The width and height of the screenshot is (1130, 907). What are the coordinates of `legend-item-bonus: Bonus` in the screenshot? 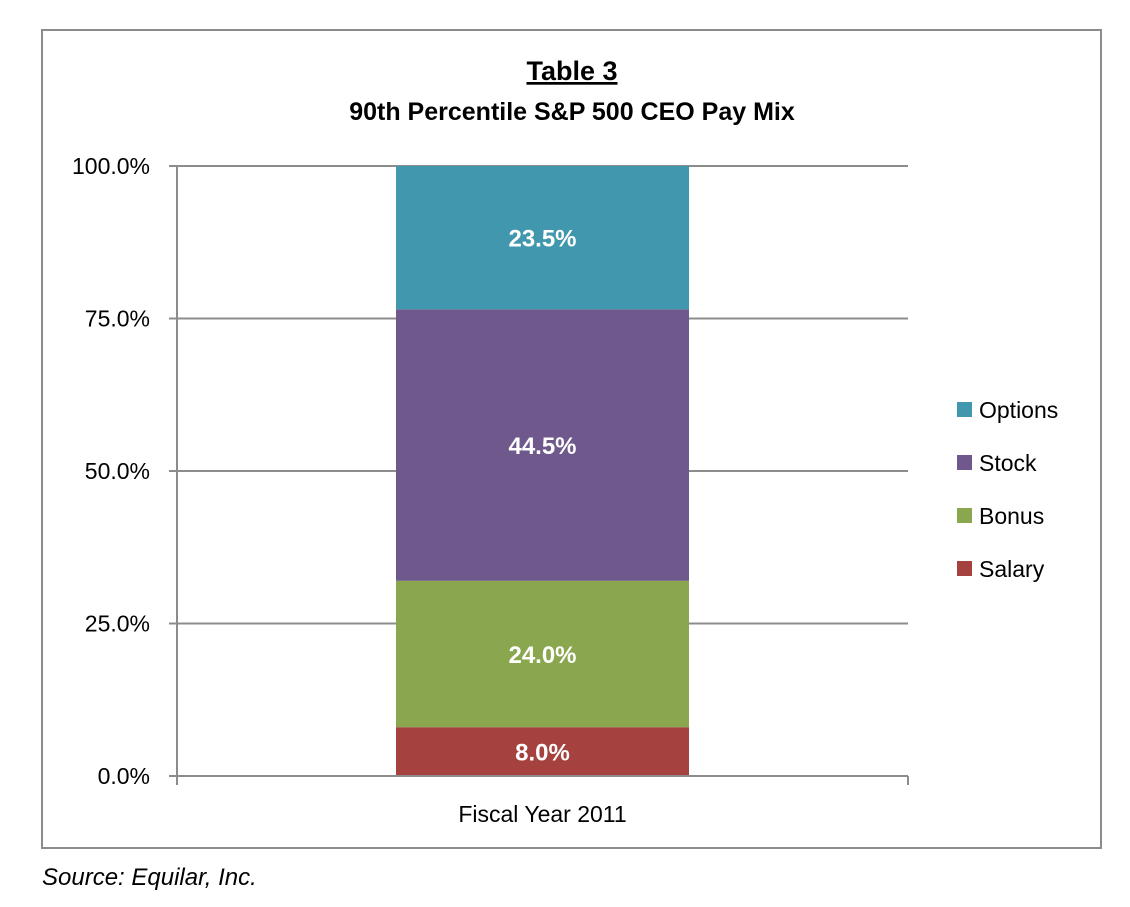 It's located at (1000, 516).